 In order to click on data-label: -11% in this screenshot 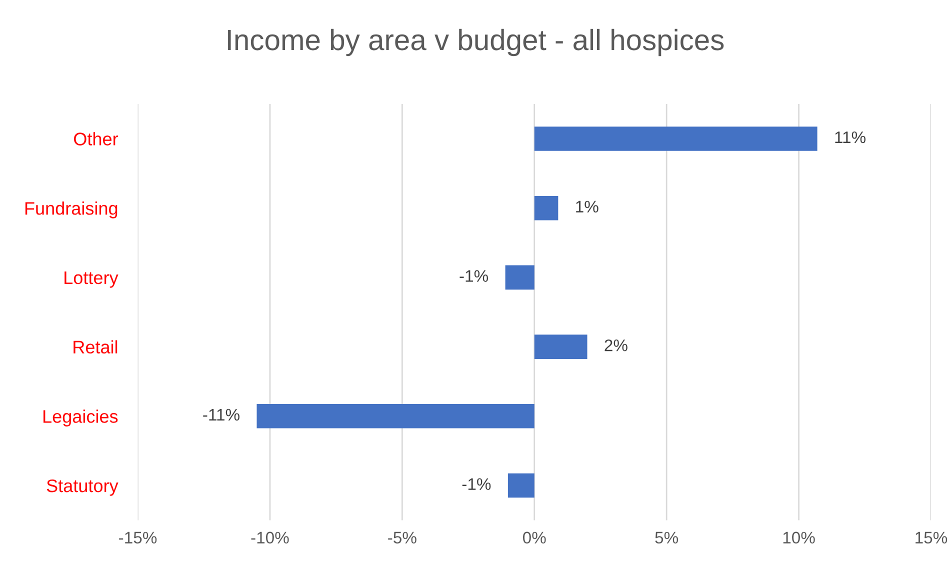, I will do `click(221, 414)`.